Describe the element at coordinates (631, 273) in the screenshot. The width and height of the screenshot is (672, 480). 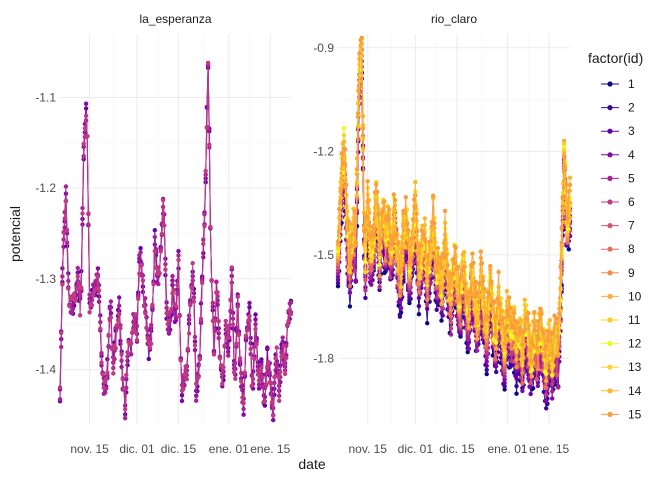
I see `legend-label: 9` at that location.